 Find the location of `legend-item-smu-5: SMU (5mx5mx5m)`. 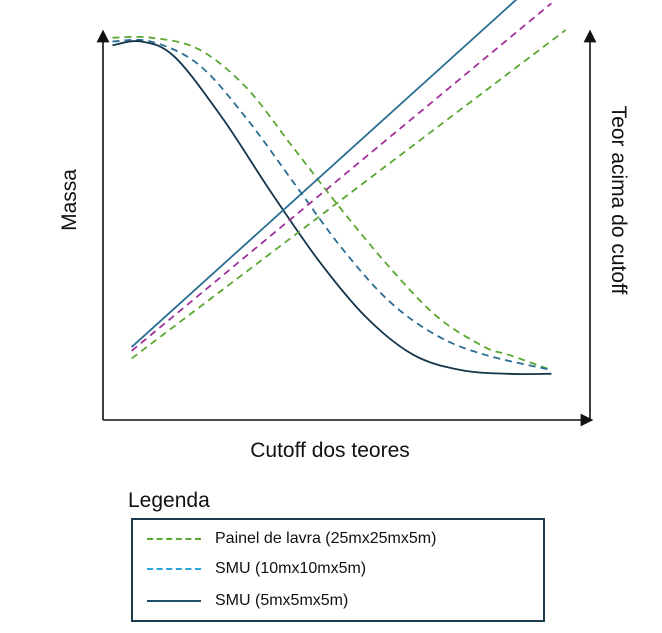

legend-item-smu-5: SMU (5mx5mx5m) is located at coordinates (338, 601).